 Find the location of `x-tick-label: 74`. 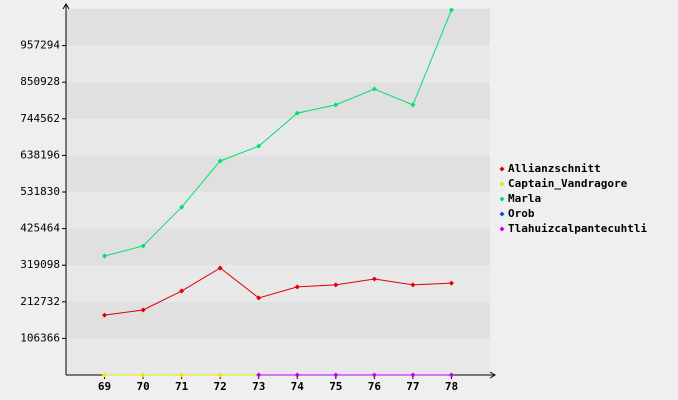

x-tick-label: 74 is located at coordinates (298, 386).